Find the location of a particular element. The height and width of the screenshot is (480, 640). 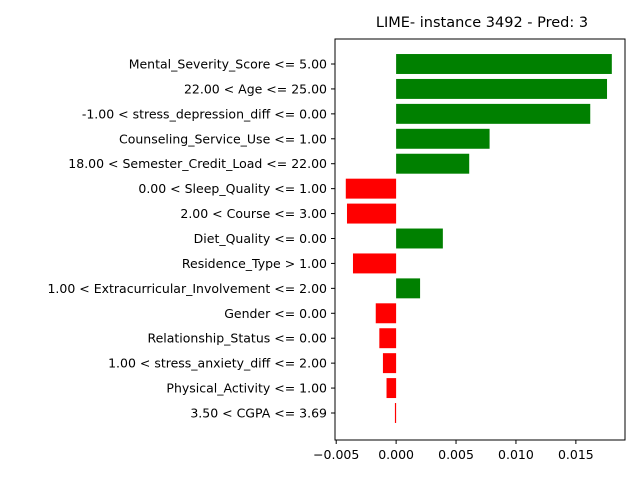

y-tick-label: Relationship_Status <= 0.00 is located at coordinates (237, 338).